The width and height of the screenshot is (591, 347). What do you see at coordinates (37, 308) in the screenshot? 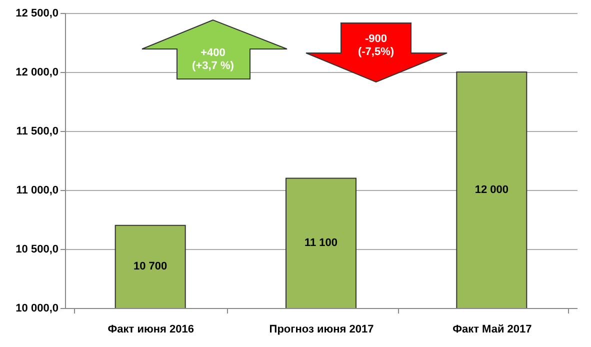
I see `y-tick-label: 10 000,0` at bounding box center [37, 308].